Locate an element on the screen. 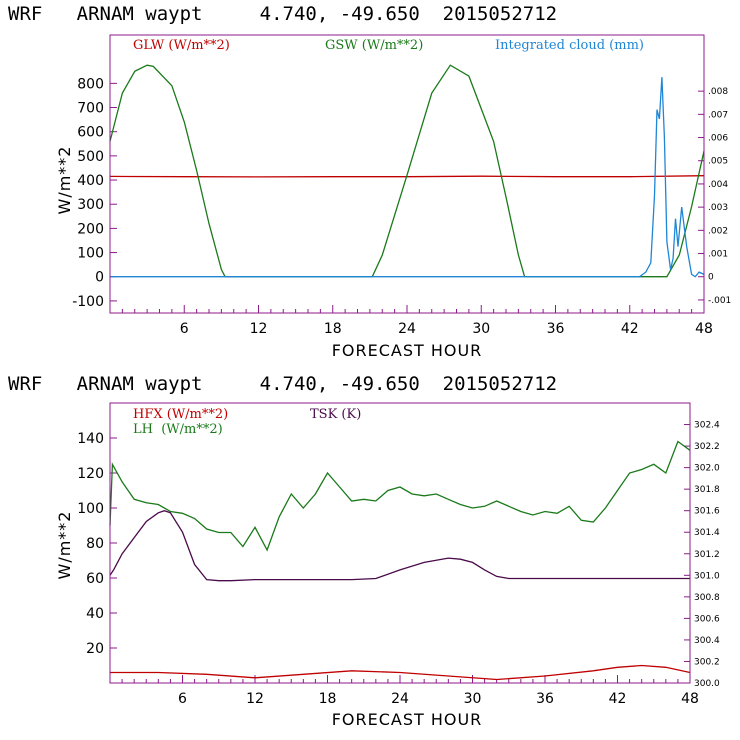 The width and height of the screenshot is (740, 740). y-tick-label: 60 is located at coordinates (95, 579).